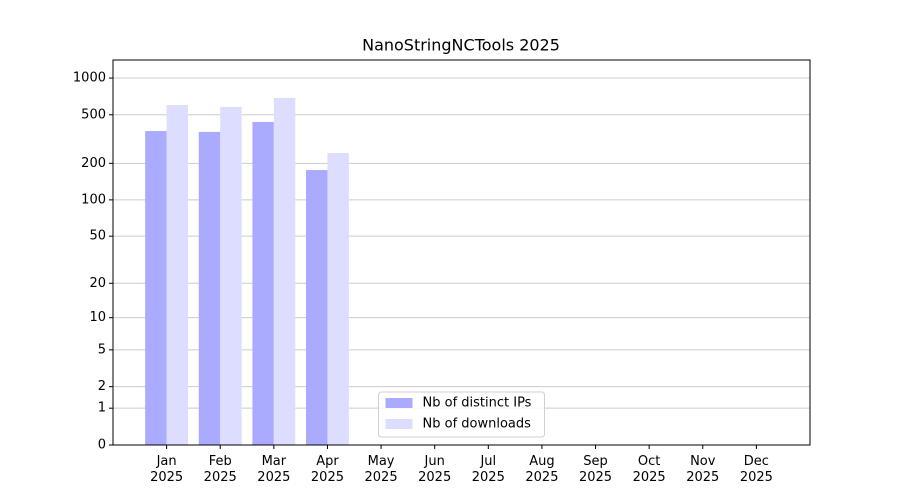  What do you see at coordinates (541, 469) in the screenshot?
I see `x-tick-label: Aug 2025` at bounding box center [541, 469].